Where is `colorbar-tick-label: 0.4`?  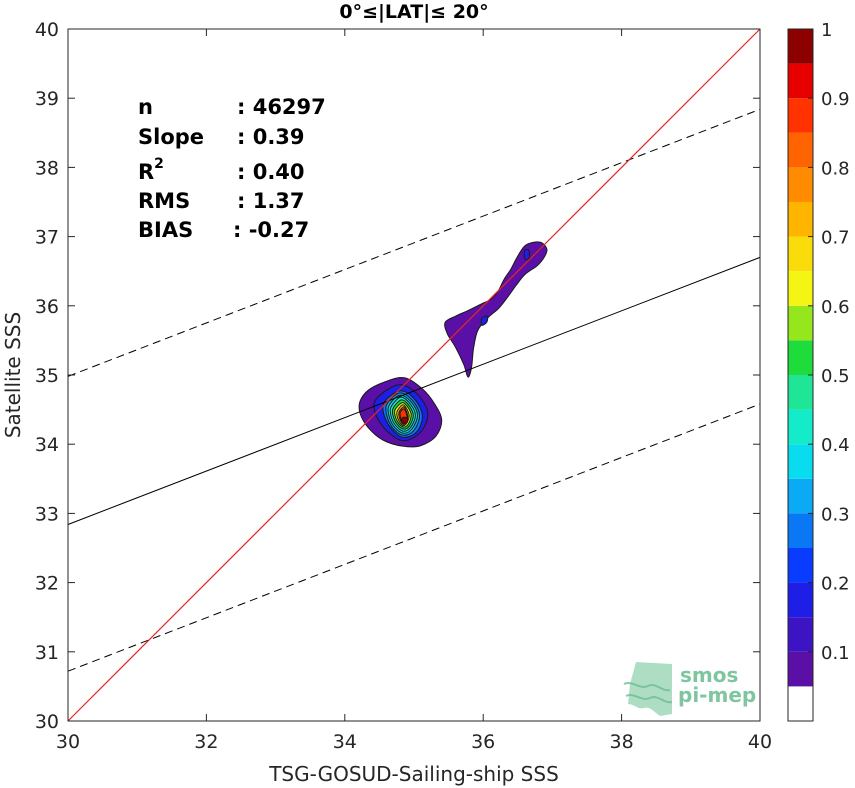
colorbar-tick-label: 0.4 is located at coordinates (835, 445).